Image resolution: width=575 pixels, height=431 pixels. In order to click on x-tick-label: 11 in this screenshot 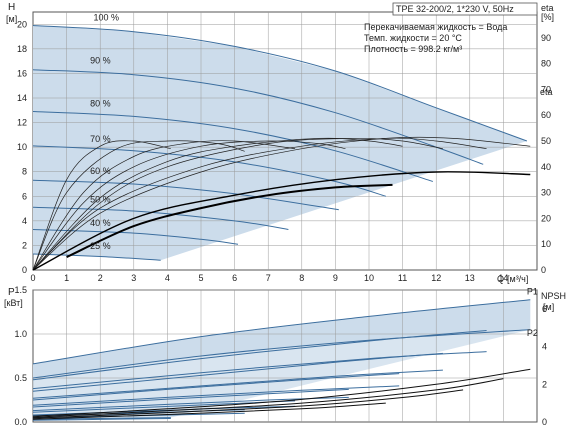, I will do `click(402, 278)`.